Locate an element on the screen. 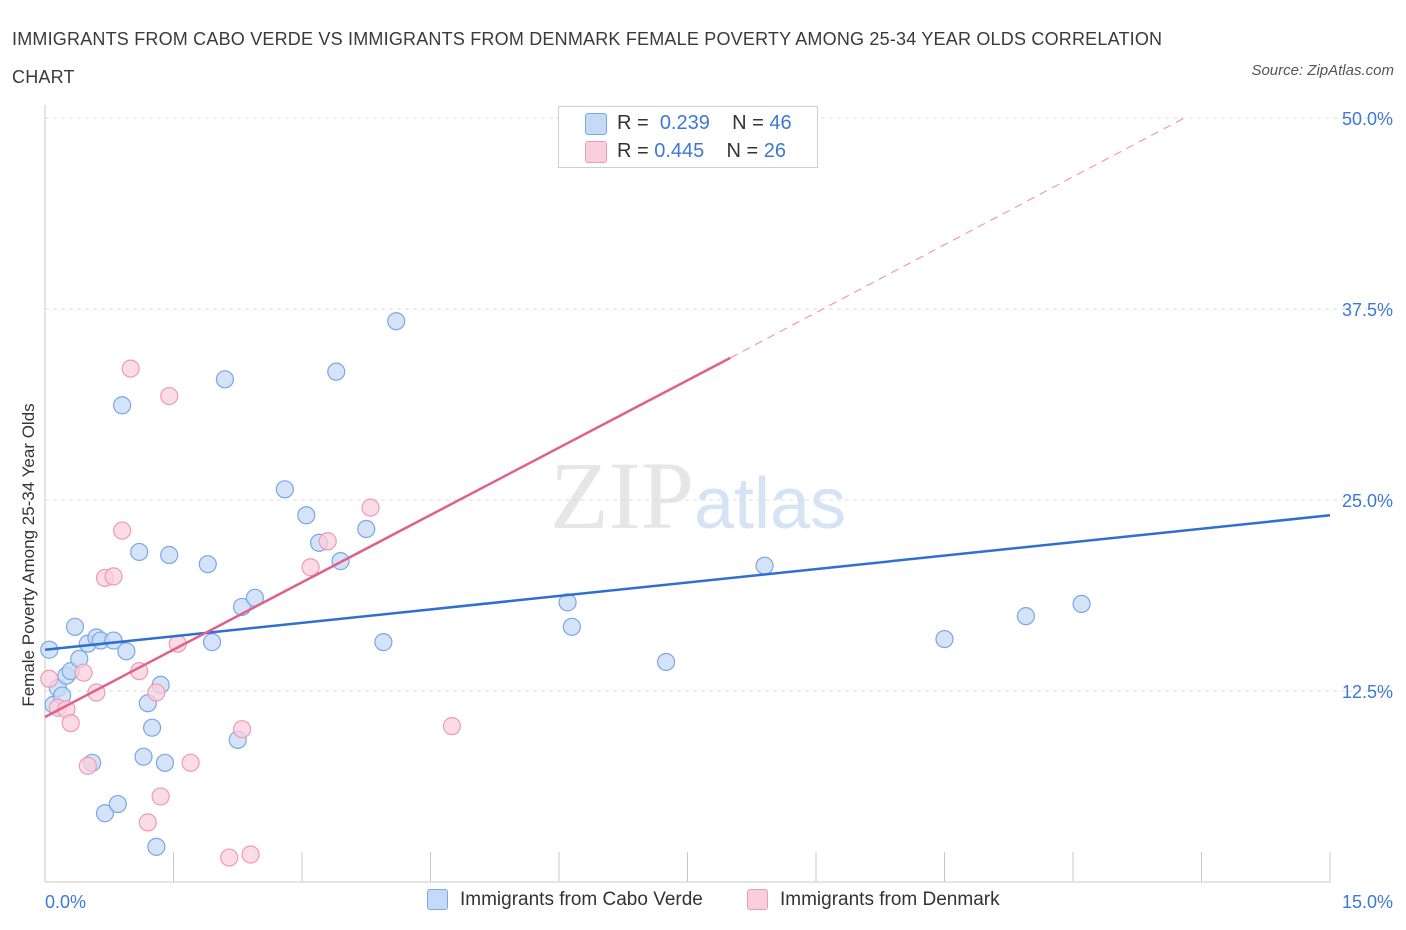 The height and width of the screenshot is (930, 1406). cabo-verde-trend-line is located at coordinates (687, 582).